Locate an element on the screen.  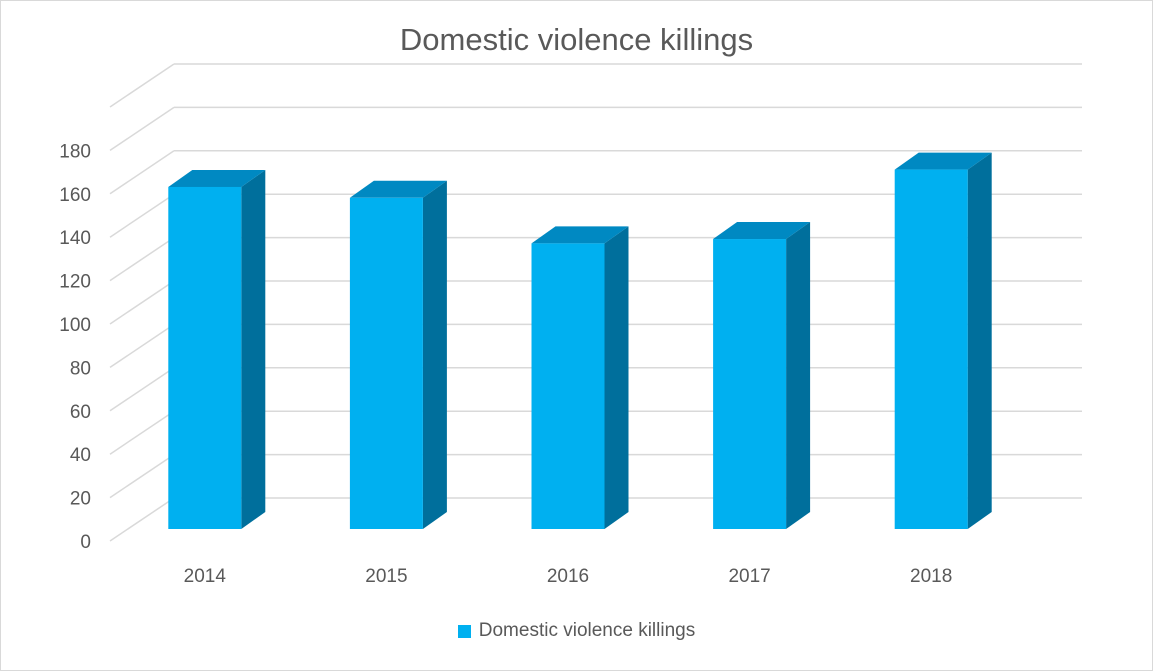
bar-2016 is located at coordinates (580, 377).